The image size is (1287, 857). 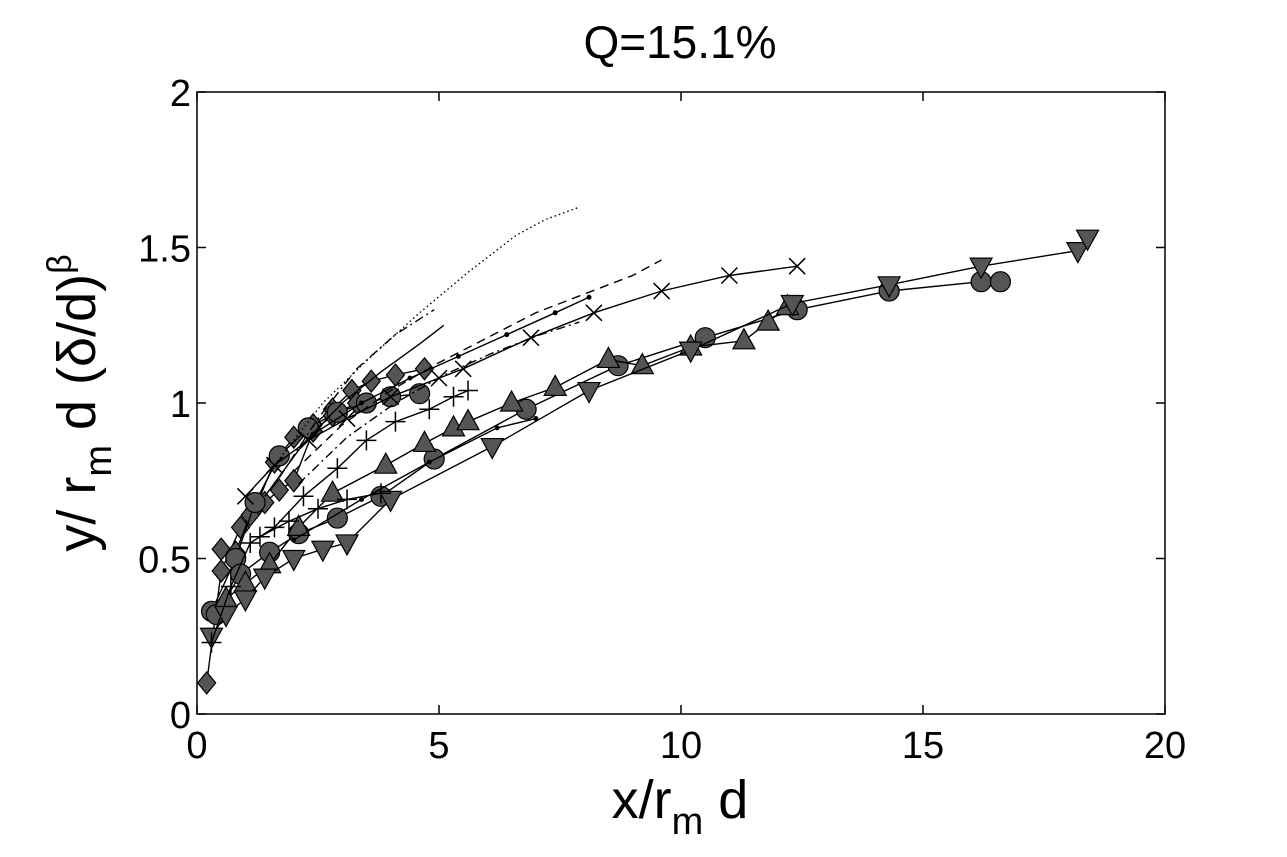 I want to click on y-tick-label: 2, so click(x=180, y=94).